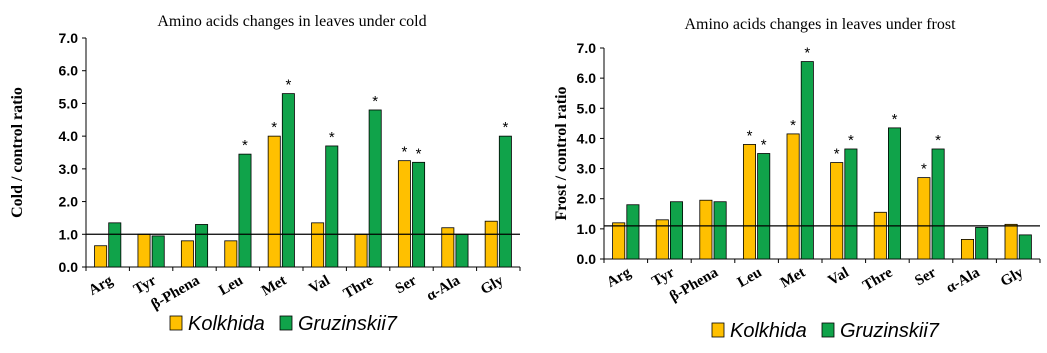 This screenshot has height=353, width=1047. What do you see at coordinates (69, 103) in the screenshot?
I see `y-tick-label: 5.0` at bounding box center [69, 103].